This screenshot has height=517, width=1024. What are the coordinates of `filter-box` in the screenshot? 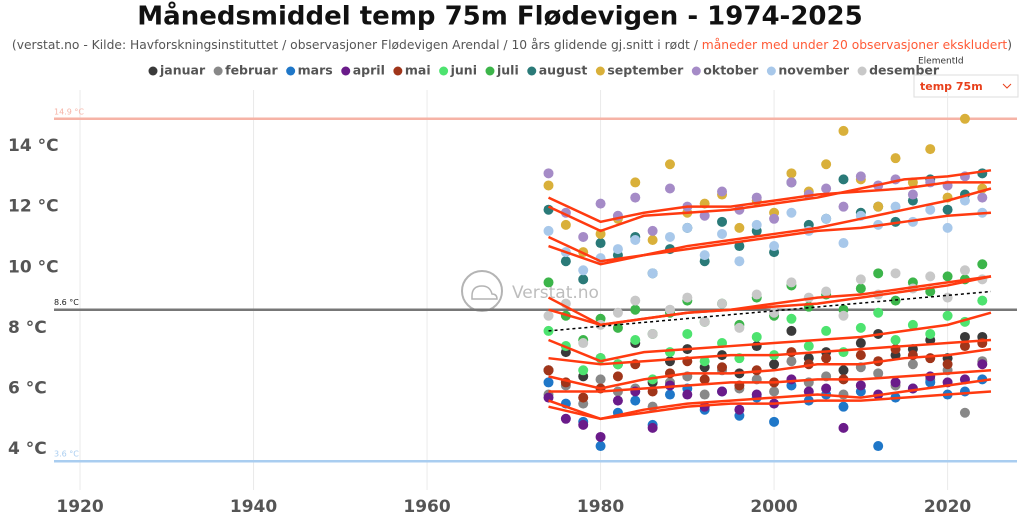 It's located at (966, 86).